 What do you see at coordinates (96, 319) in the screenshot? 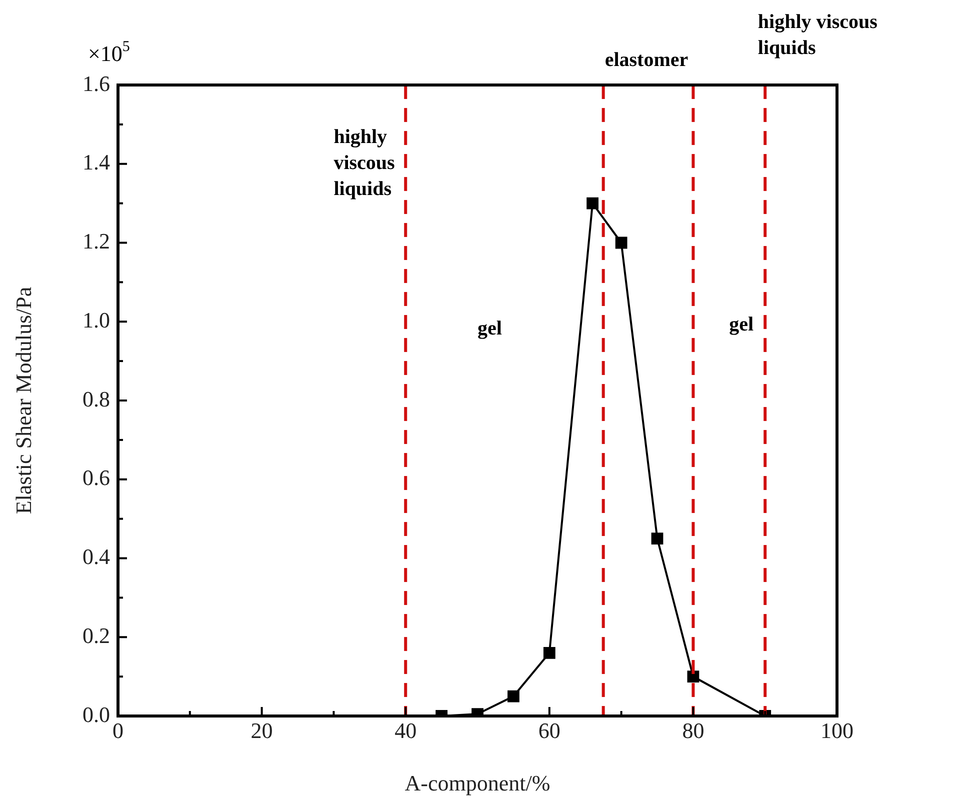
I see `y-tick-label: 1.0` at bounding box center [96, 319].